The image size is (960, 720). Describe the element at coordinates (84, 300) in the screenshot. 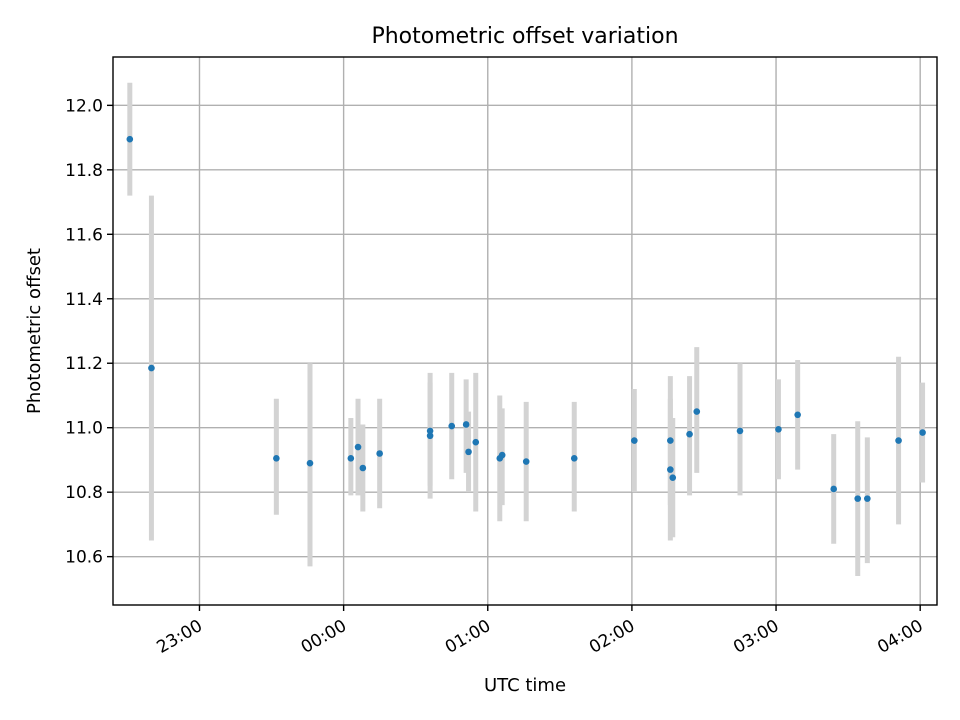

I see `y-tick-label: 11.4` at that location.